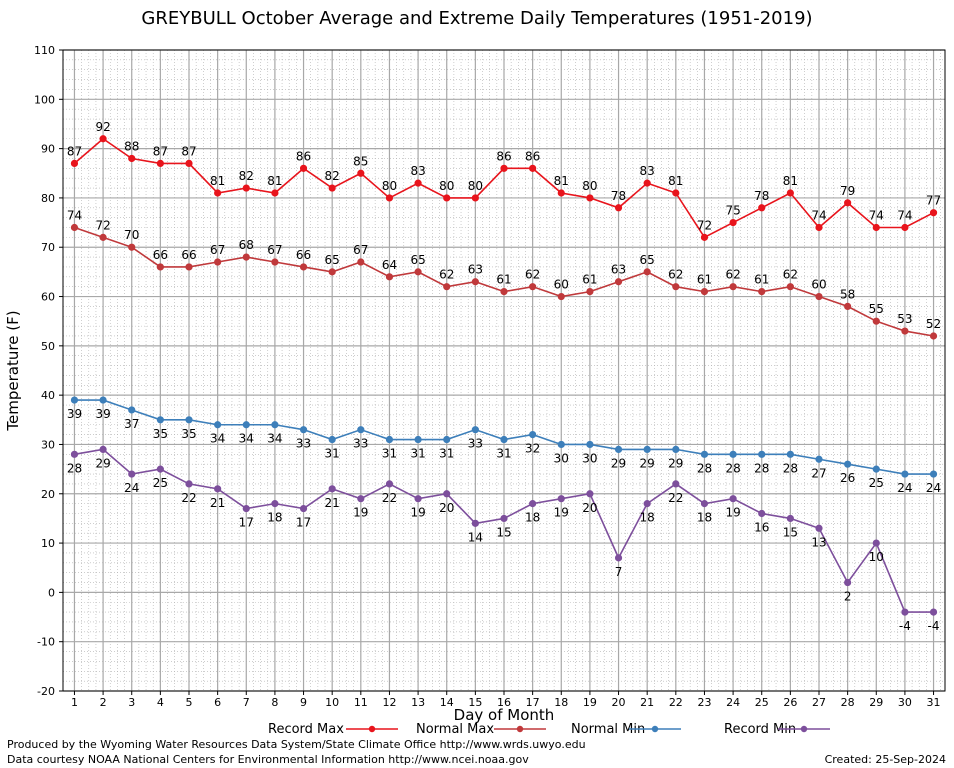 The image size is (954, 768). Describe the element at coordinates (704, 702) in the screenshot. I see `x-tick-label: 23` at that location.